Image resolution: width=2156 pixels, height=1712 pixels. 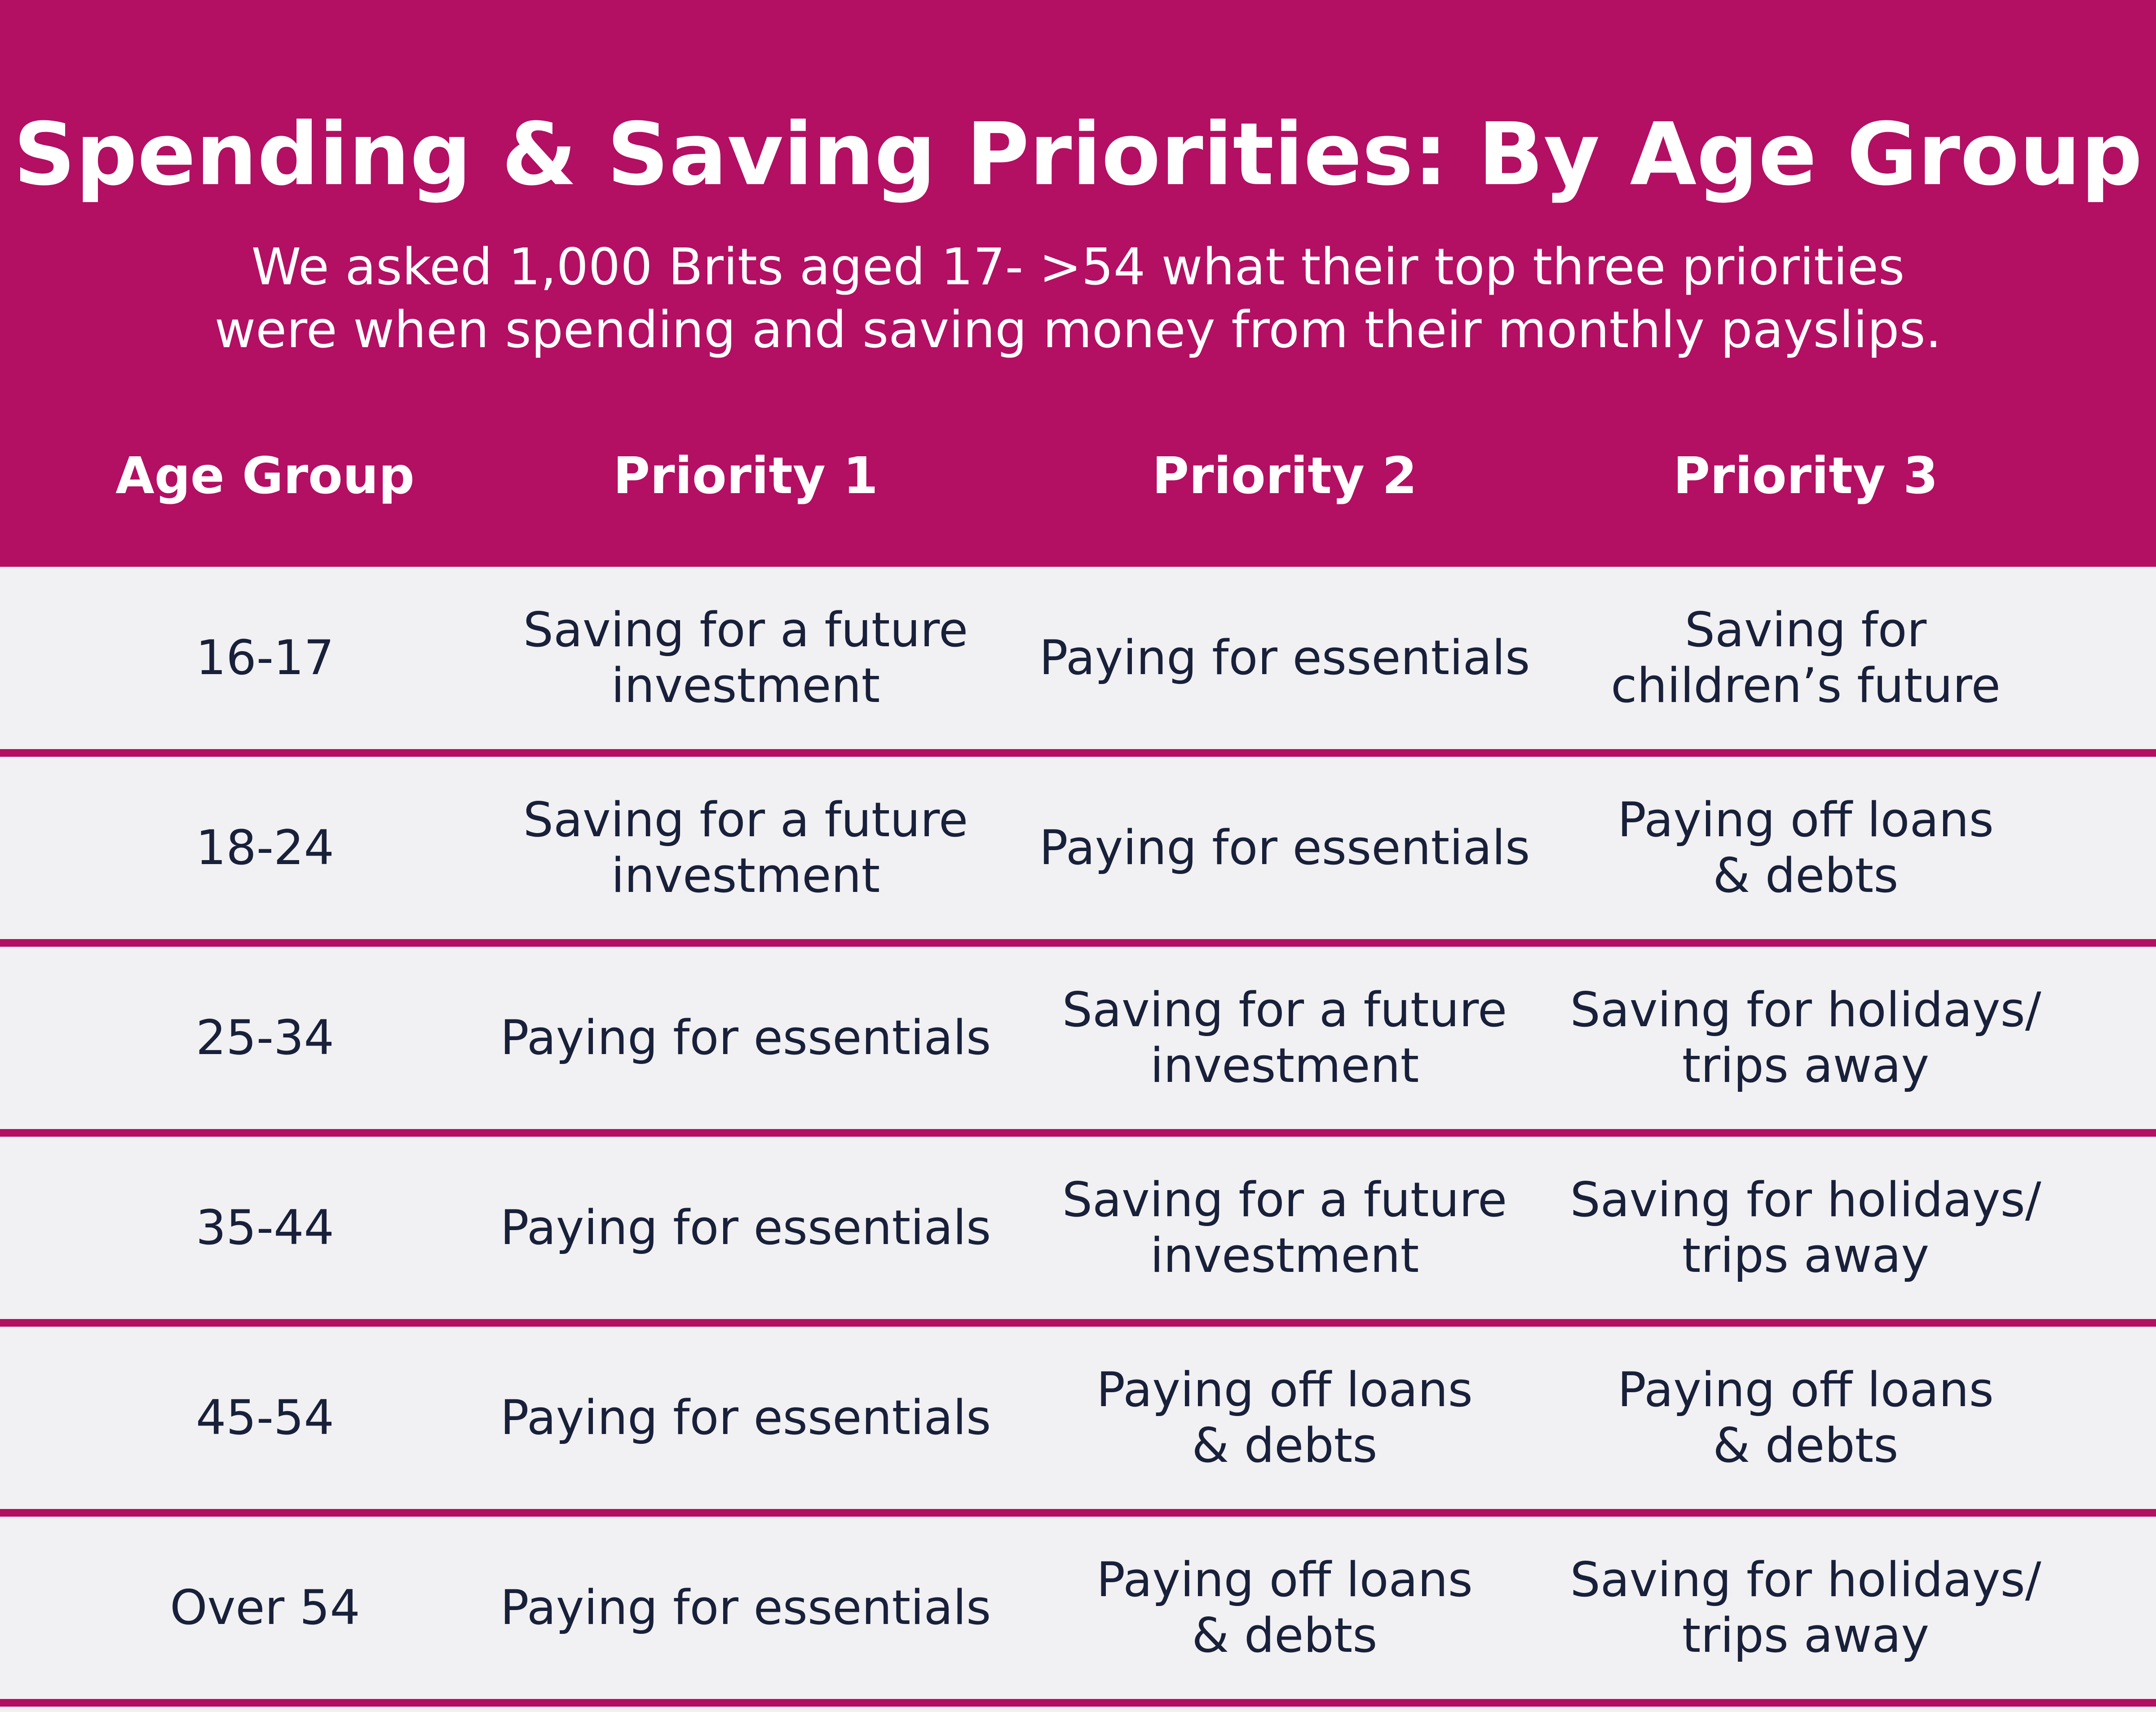 I want to click on cell-line: 16-17, so click(x=265, y=657).